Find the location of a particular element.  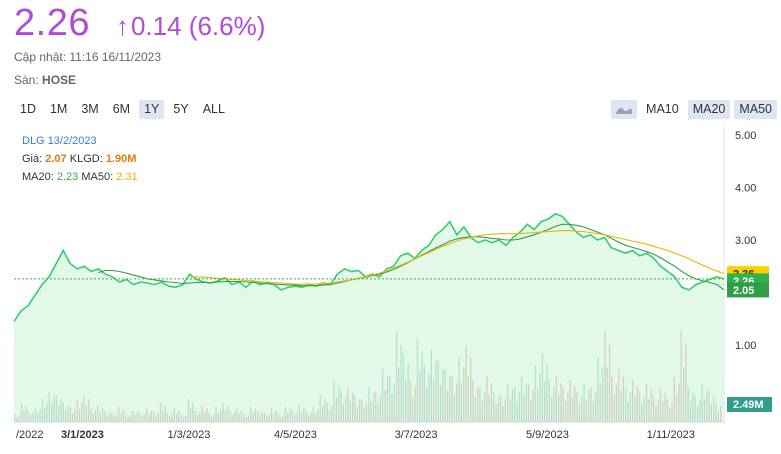

range-1y-button: 1Y is located at coordinates (152, 109).